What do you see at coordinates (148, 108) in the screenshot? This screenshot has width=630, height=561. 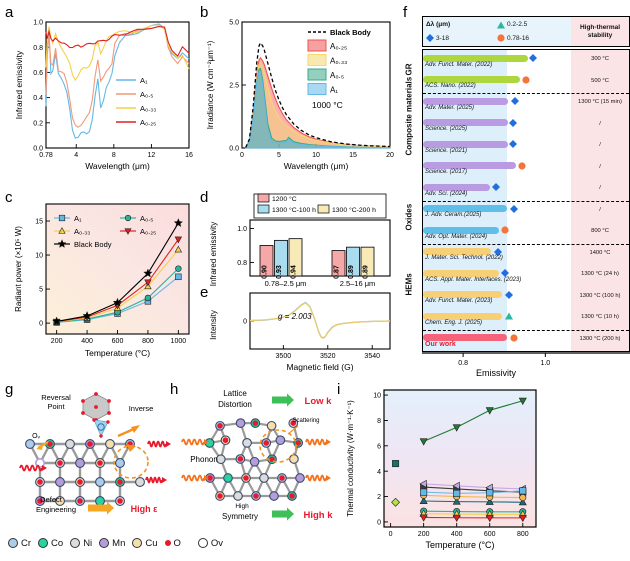 I see `legend-label: A₀.₃₃` at bounding box center [148, 108].